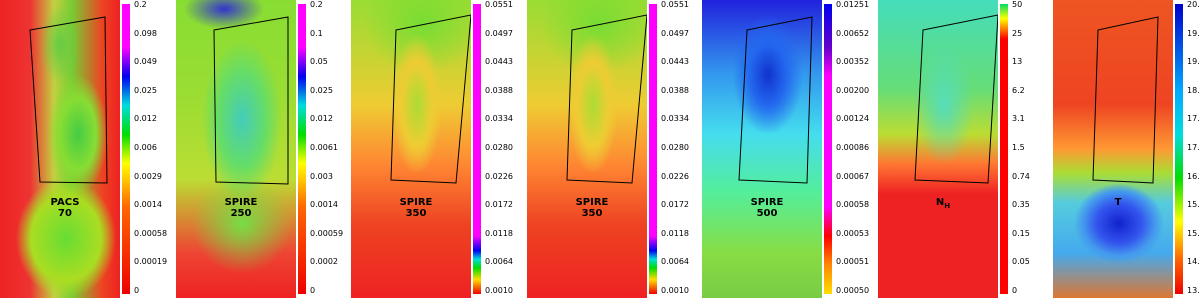 This screenshot has width=1200, height=298. Describe the element at coordinates (1193, 233) in the screenshot. I see `colorbar-tick-label: 15.1` at that location.